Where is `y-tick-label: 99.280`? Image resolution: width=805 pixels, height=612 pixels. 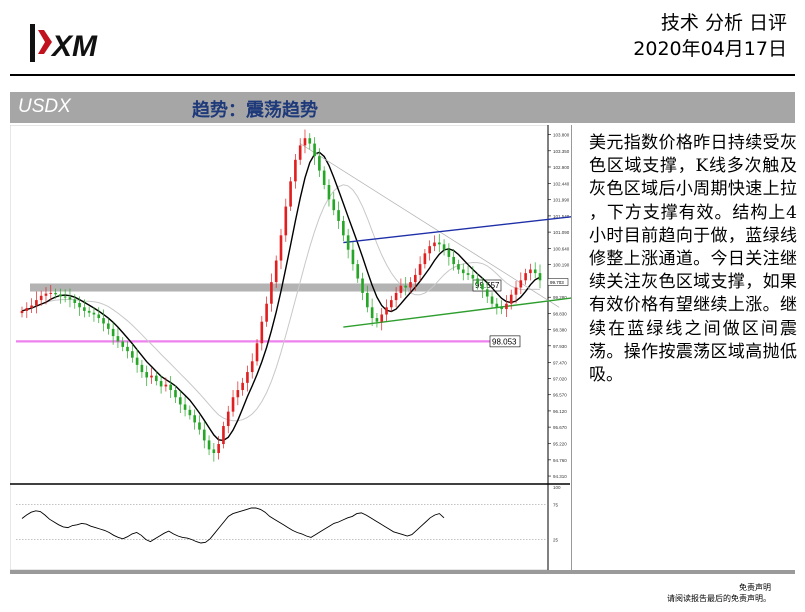 y-tick-label: 99.280 is located at coordinates (560, 297).